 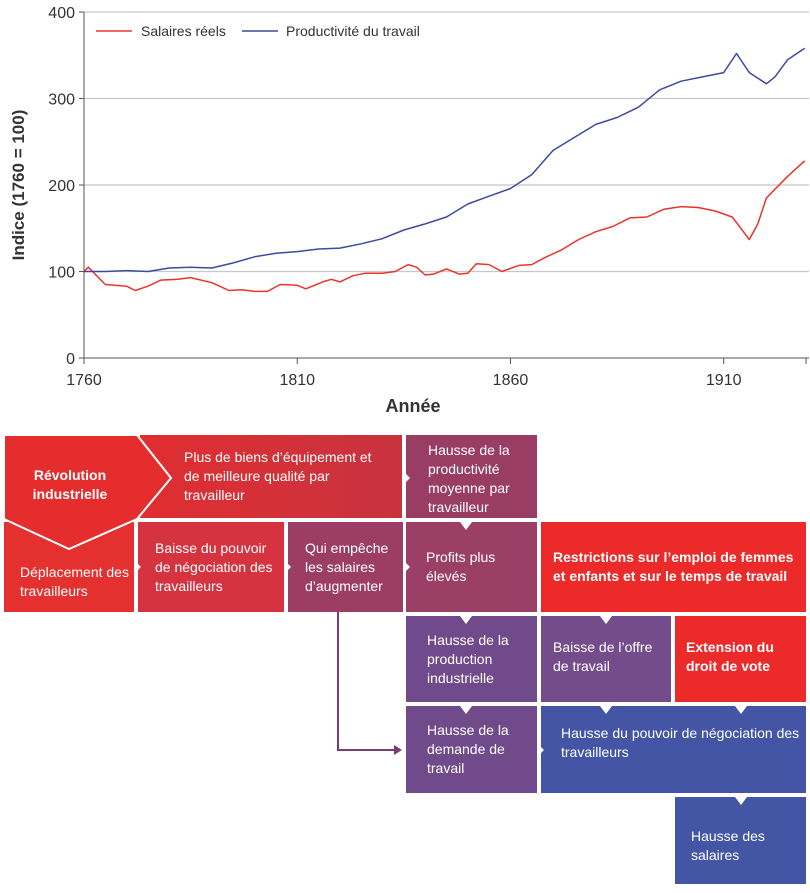 I want to click on x-tick-label: 1760, so click(x=84, y=380).